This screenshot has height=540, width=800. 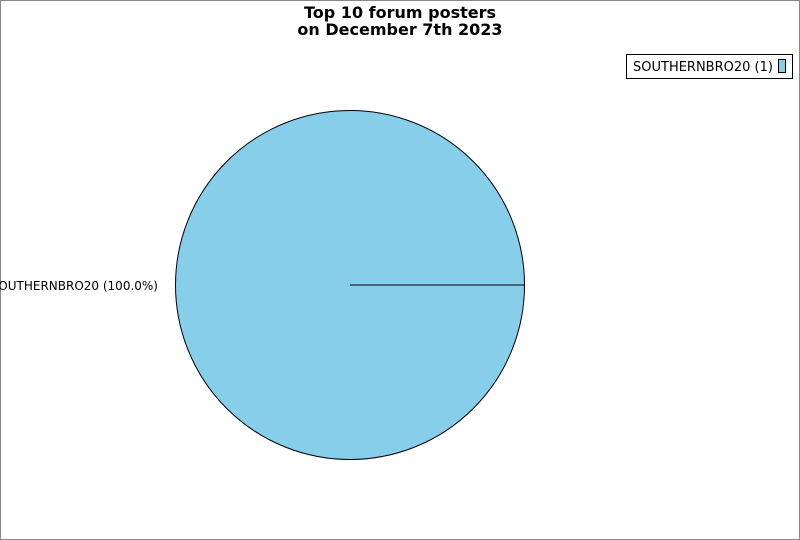 I want to click on legend-box, so click(x=709, y=66).